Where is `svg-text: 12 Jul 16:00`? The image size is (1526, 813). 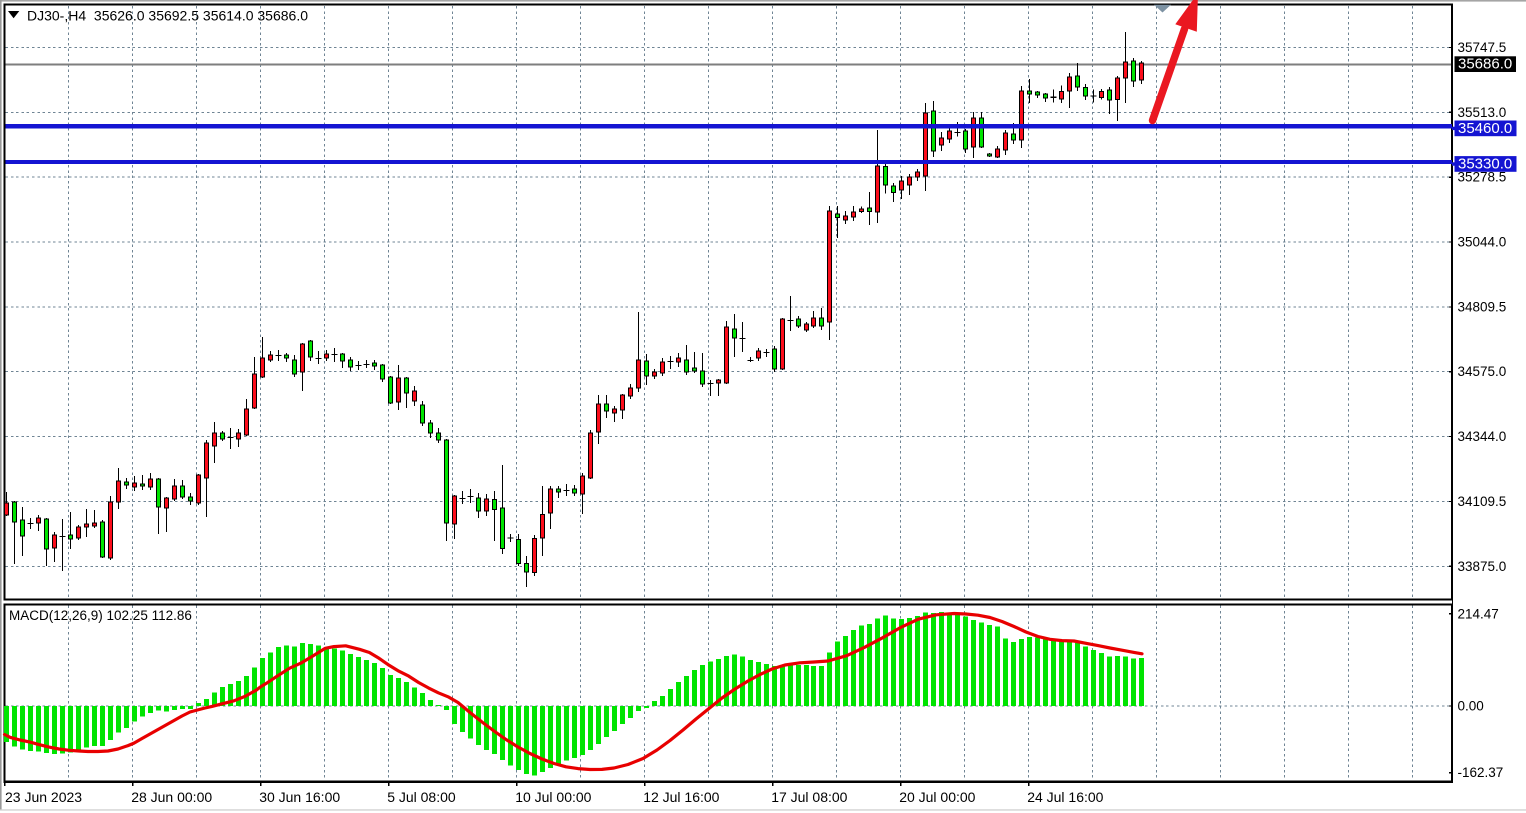 svg-text: 12 Jul 16:00 is located at coordinates (681, 797).